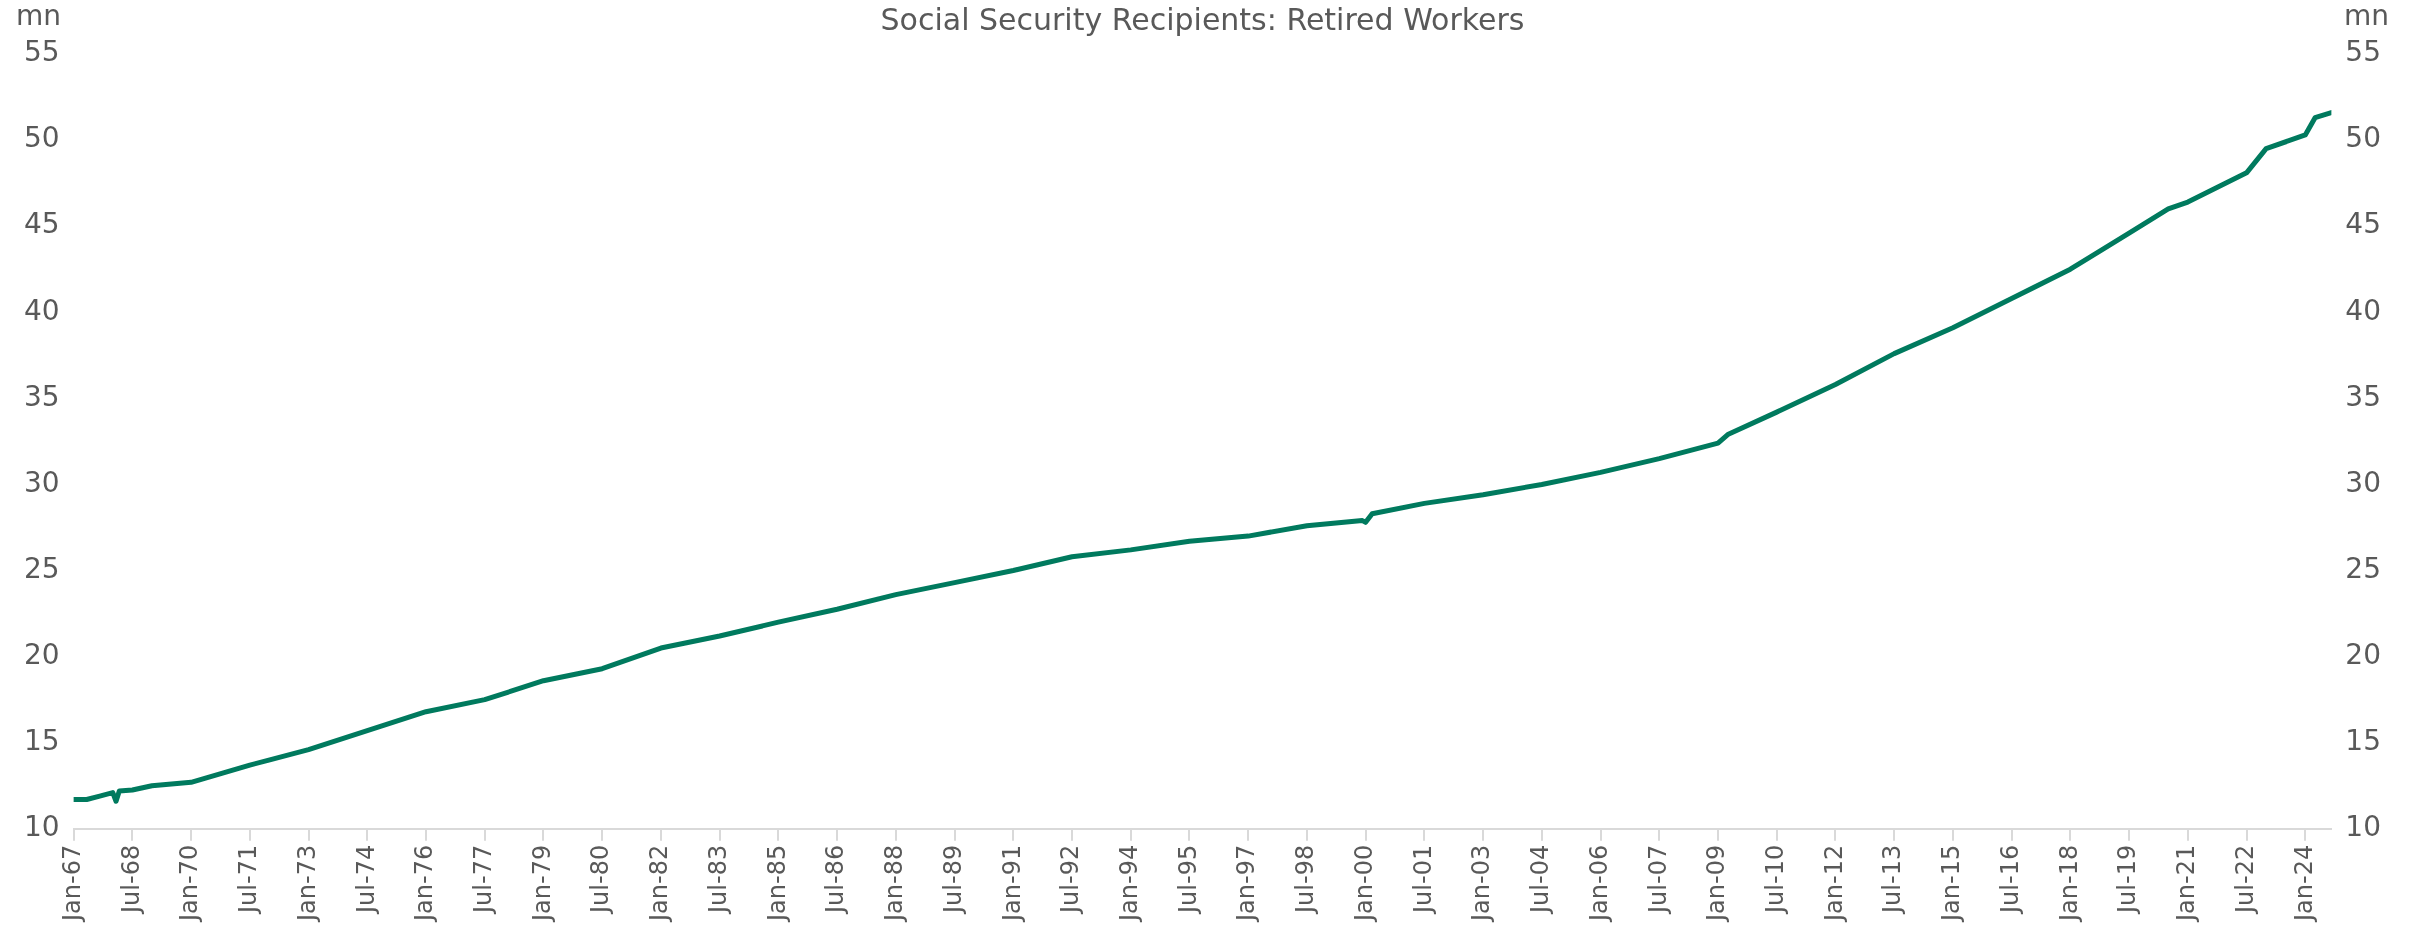 The width and height of the screenshot is (2415, 925). Describe the element at coordinates (41, 224) in the screenshot. I see `y-tick-label: 45` at that location.